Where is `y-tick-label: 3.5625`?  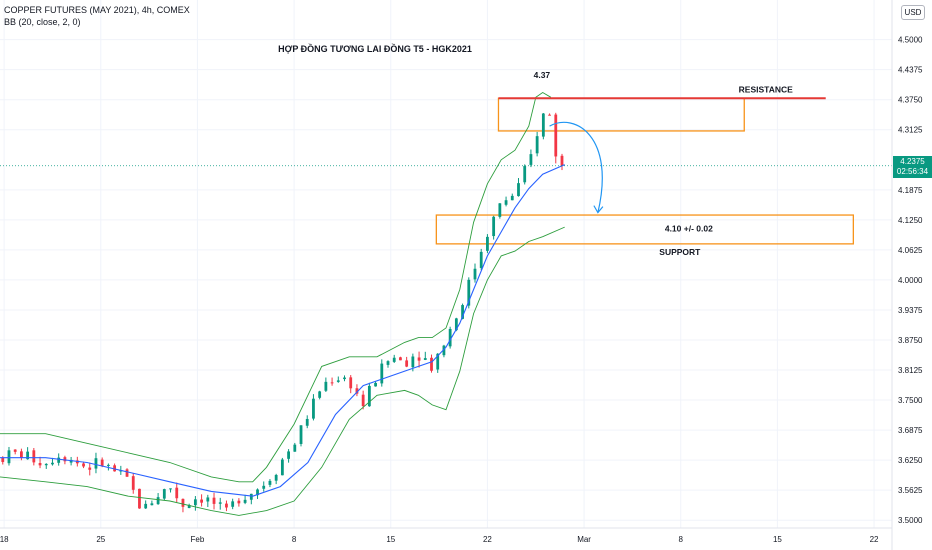
y-tick-label: 3.5625 is located at coordinates (910, 490).